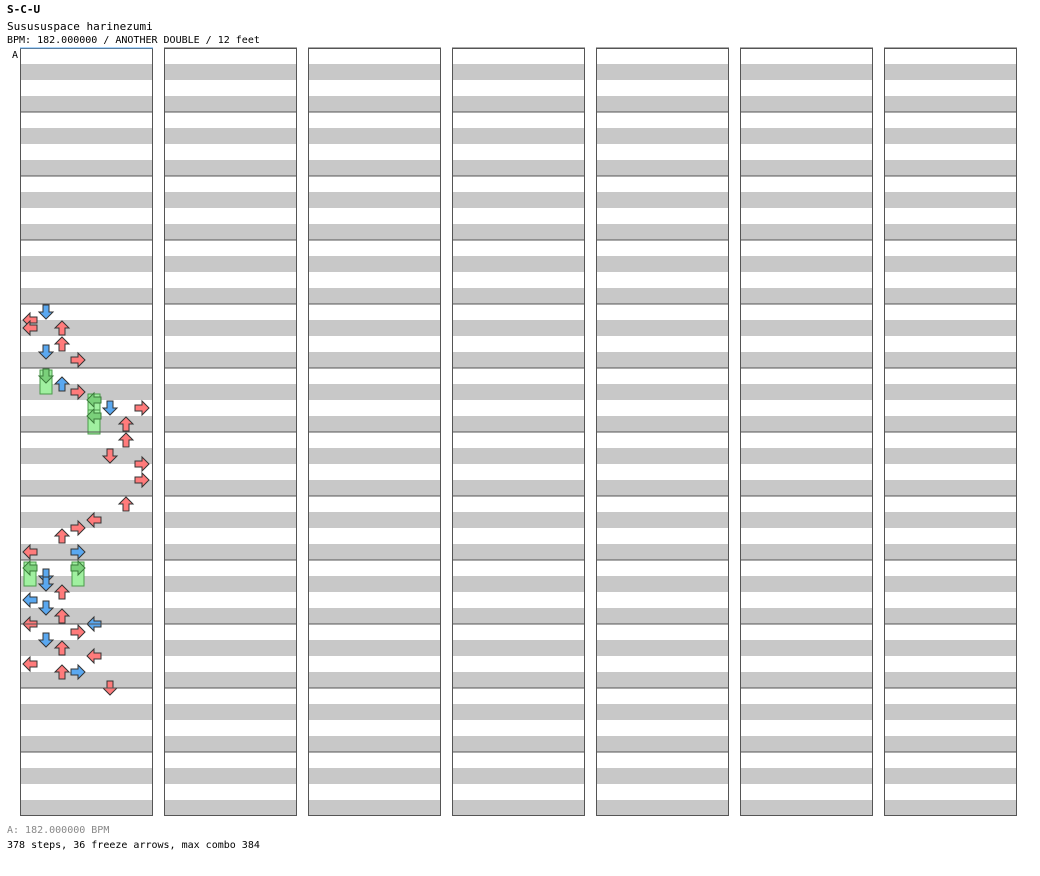 This screenshot has width=1040, height=876. I want to click on bpm-marker: A, so click(15, 55).